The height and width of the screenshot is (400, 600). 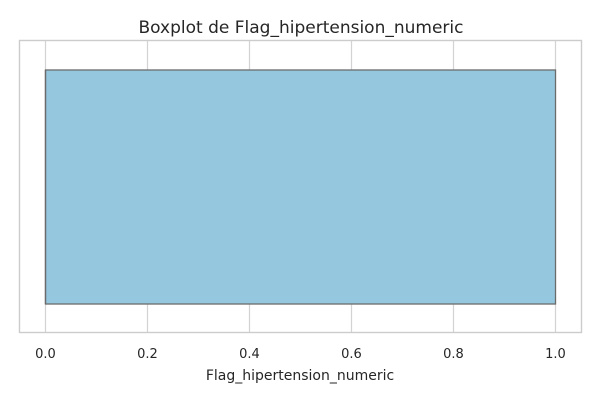 What do you see at coordinates (300, 354) in the screenshot?
I see `x-tick-labels: 0.0 0.2 0.4 0.6 0.8 1.0` at bounding box center [300, 354].